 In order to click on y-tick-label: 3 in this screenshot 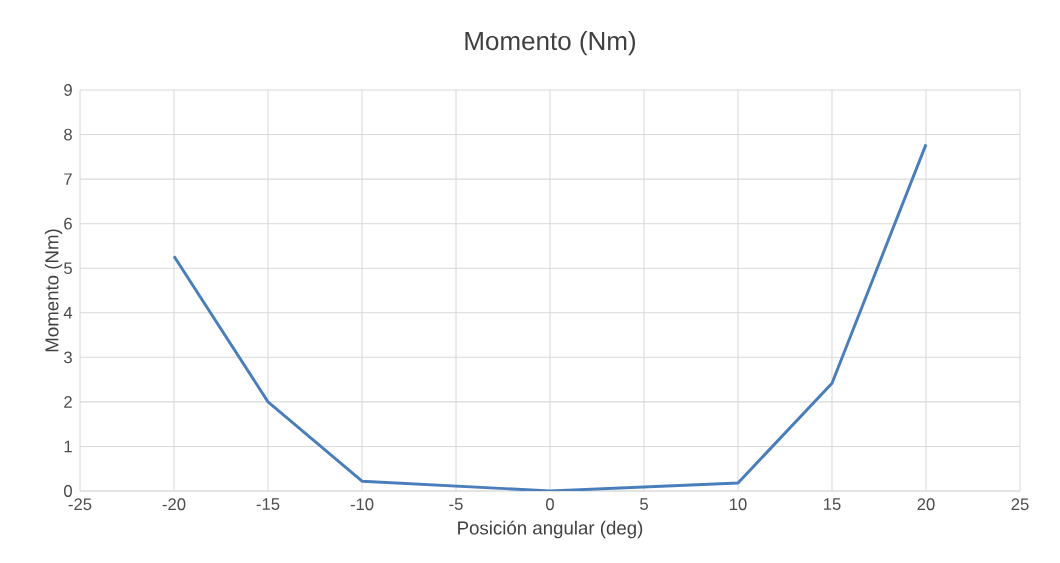, I will do `click(67, 357)`.